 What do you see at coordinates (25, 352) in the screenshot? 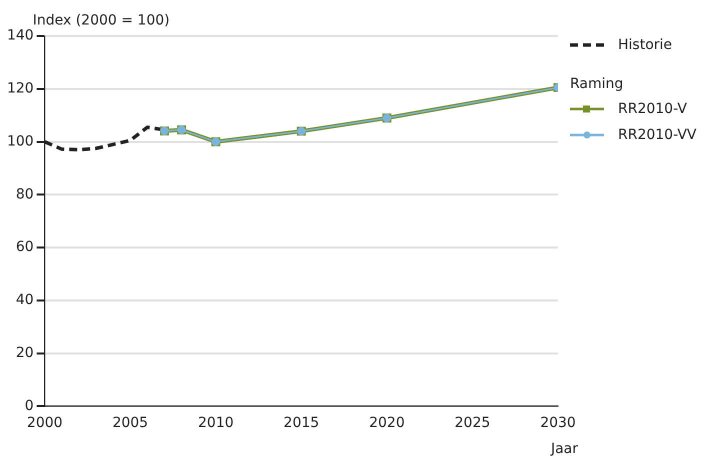
I see `y-tick-label: 20` at bounding box center [25, 352].